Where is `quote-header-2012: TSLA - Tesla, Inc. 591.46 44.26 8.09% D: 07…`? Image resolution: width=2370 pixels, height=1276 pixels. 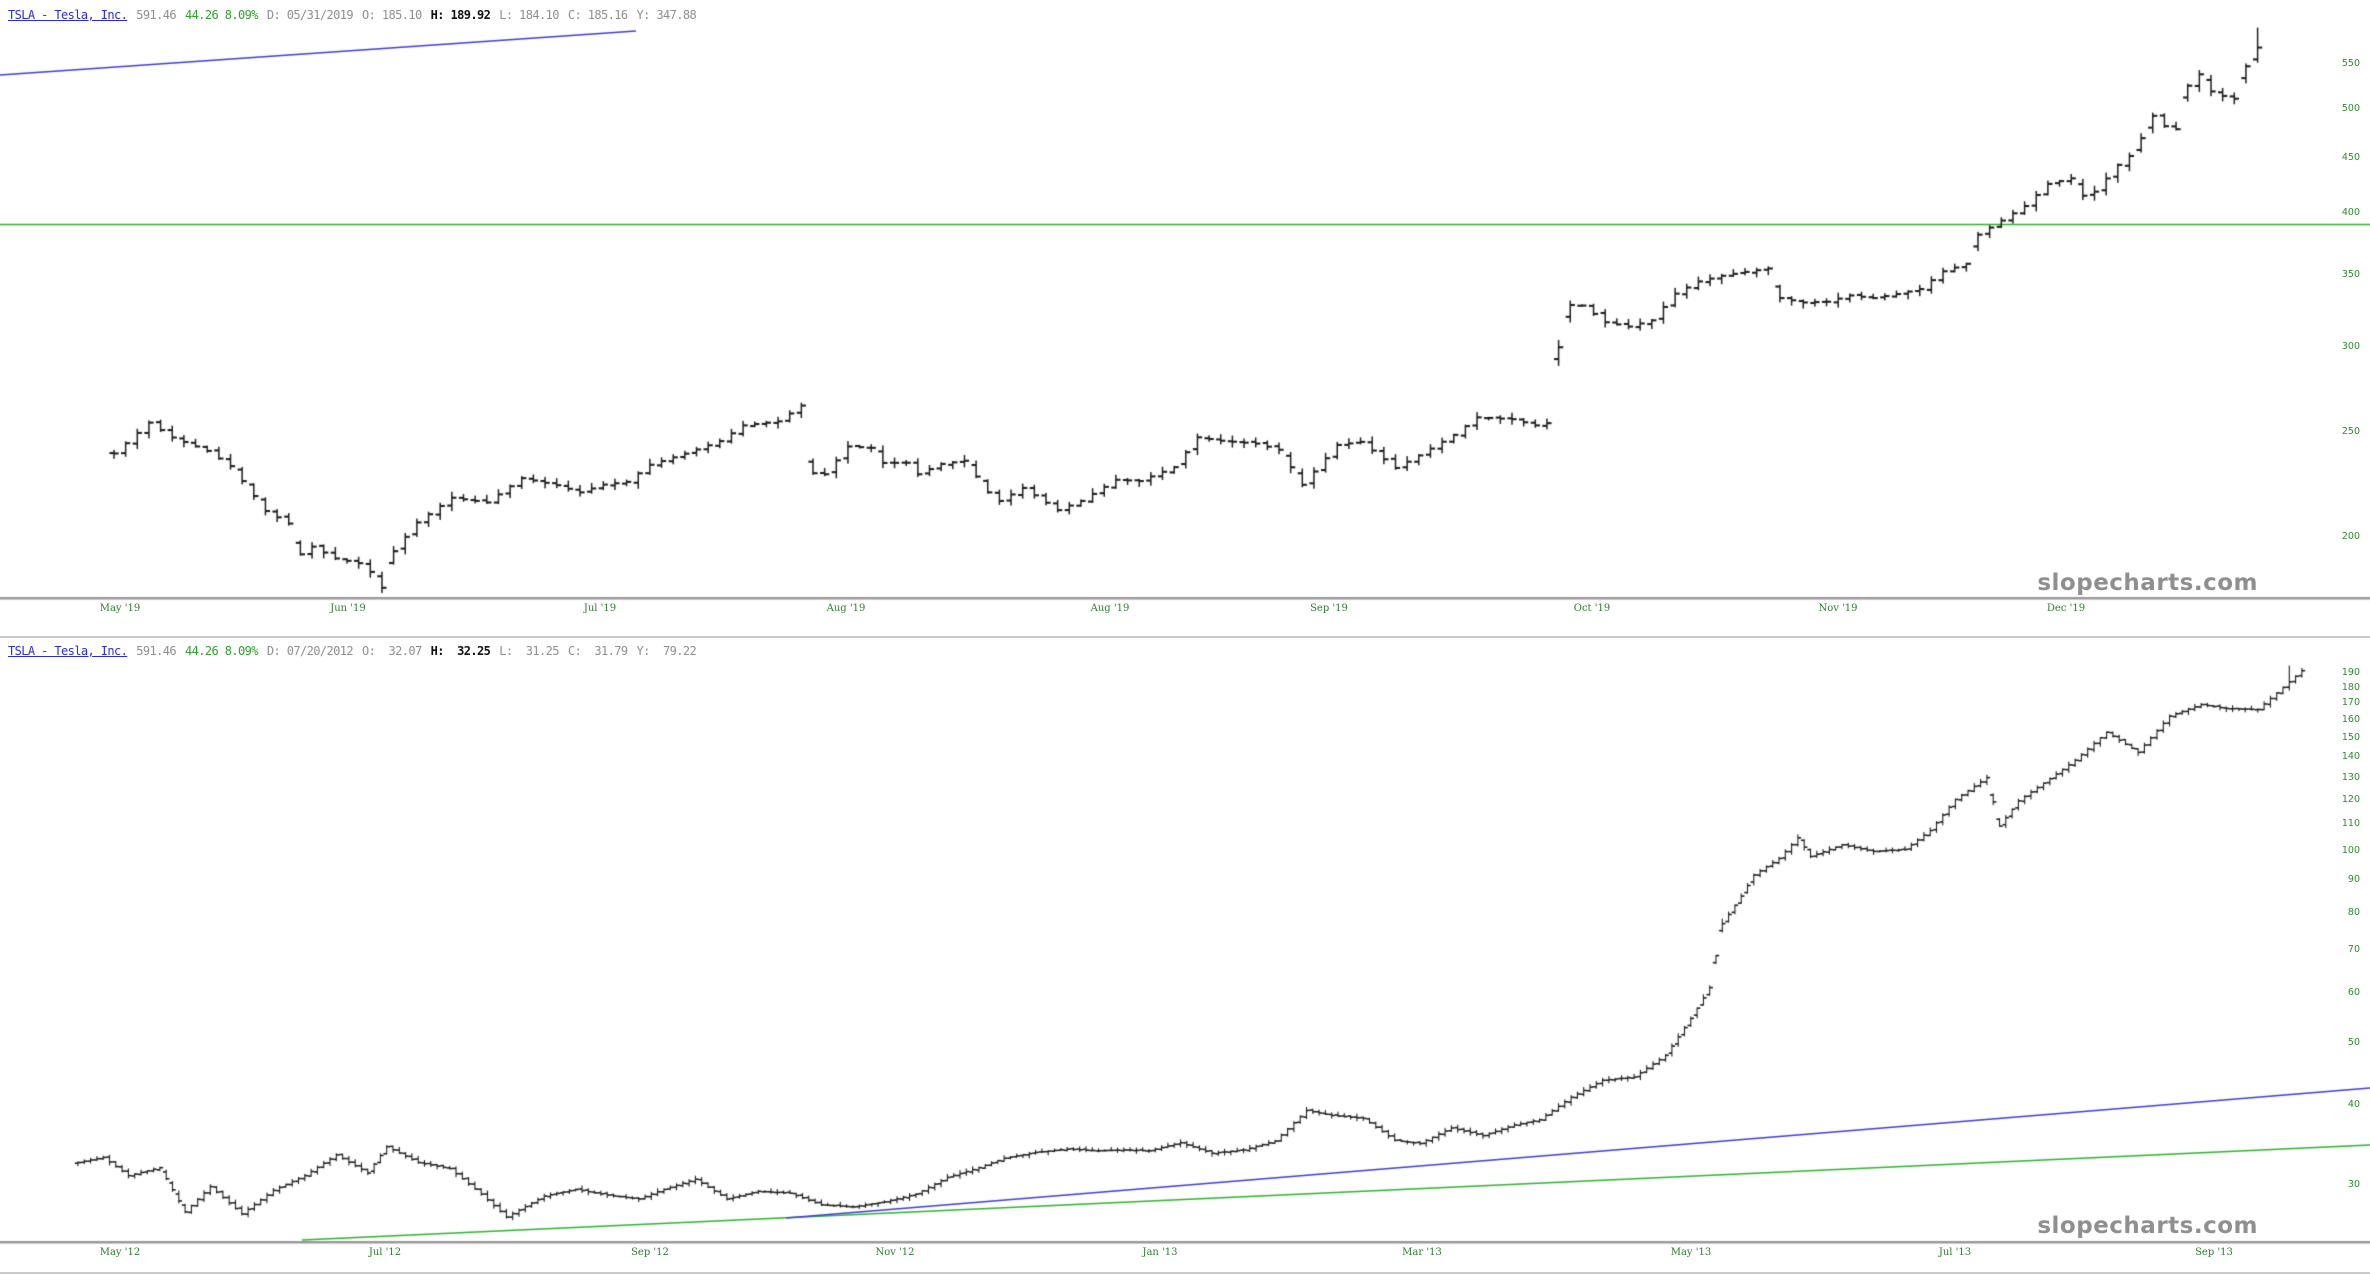
quote-header-2012: TSLA - Tesla, Inc. 591.46 44.26 8.09% D: 07… is located at coordinates (356, 651).